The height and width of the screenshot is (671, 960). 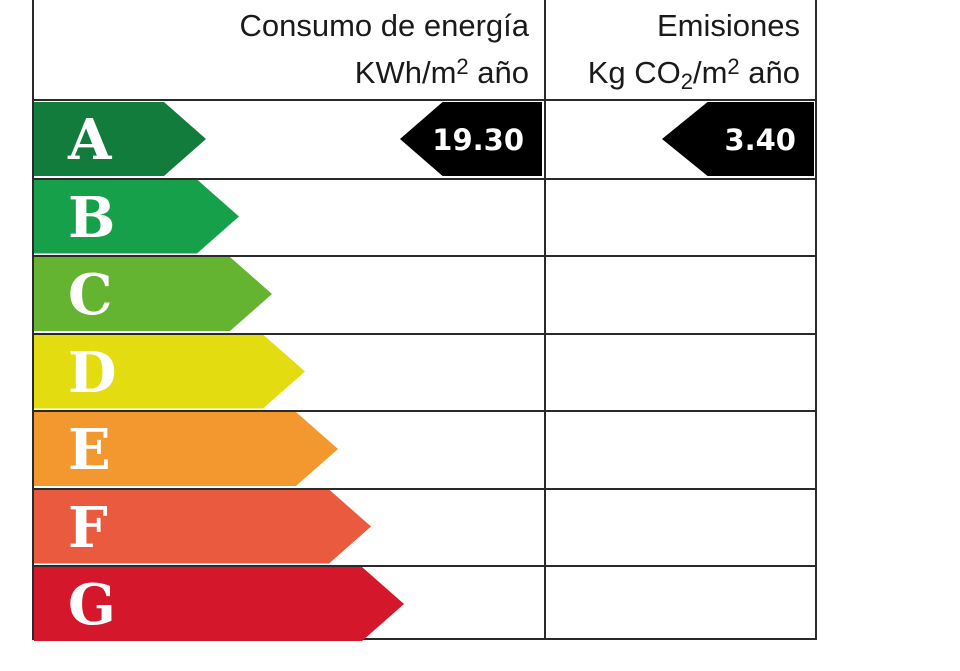 I want to click on energy-consumption-header: Consumo de energía KWh/m2 año, so click(x=289, y=50).